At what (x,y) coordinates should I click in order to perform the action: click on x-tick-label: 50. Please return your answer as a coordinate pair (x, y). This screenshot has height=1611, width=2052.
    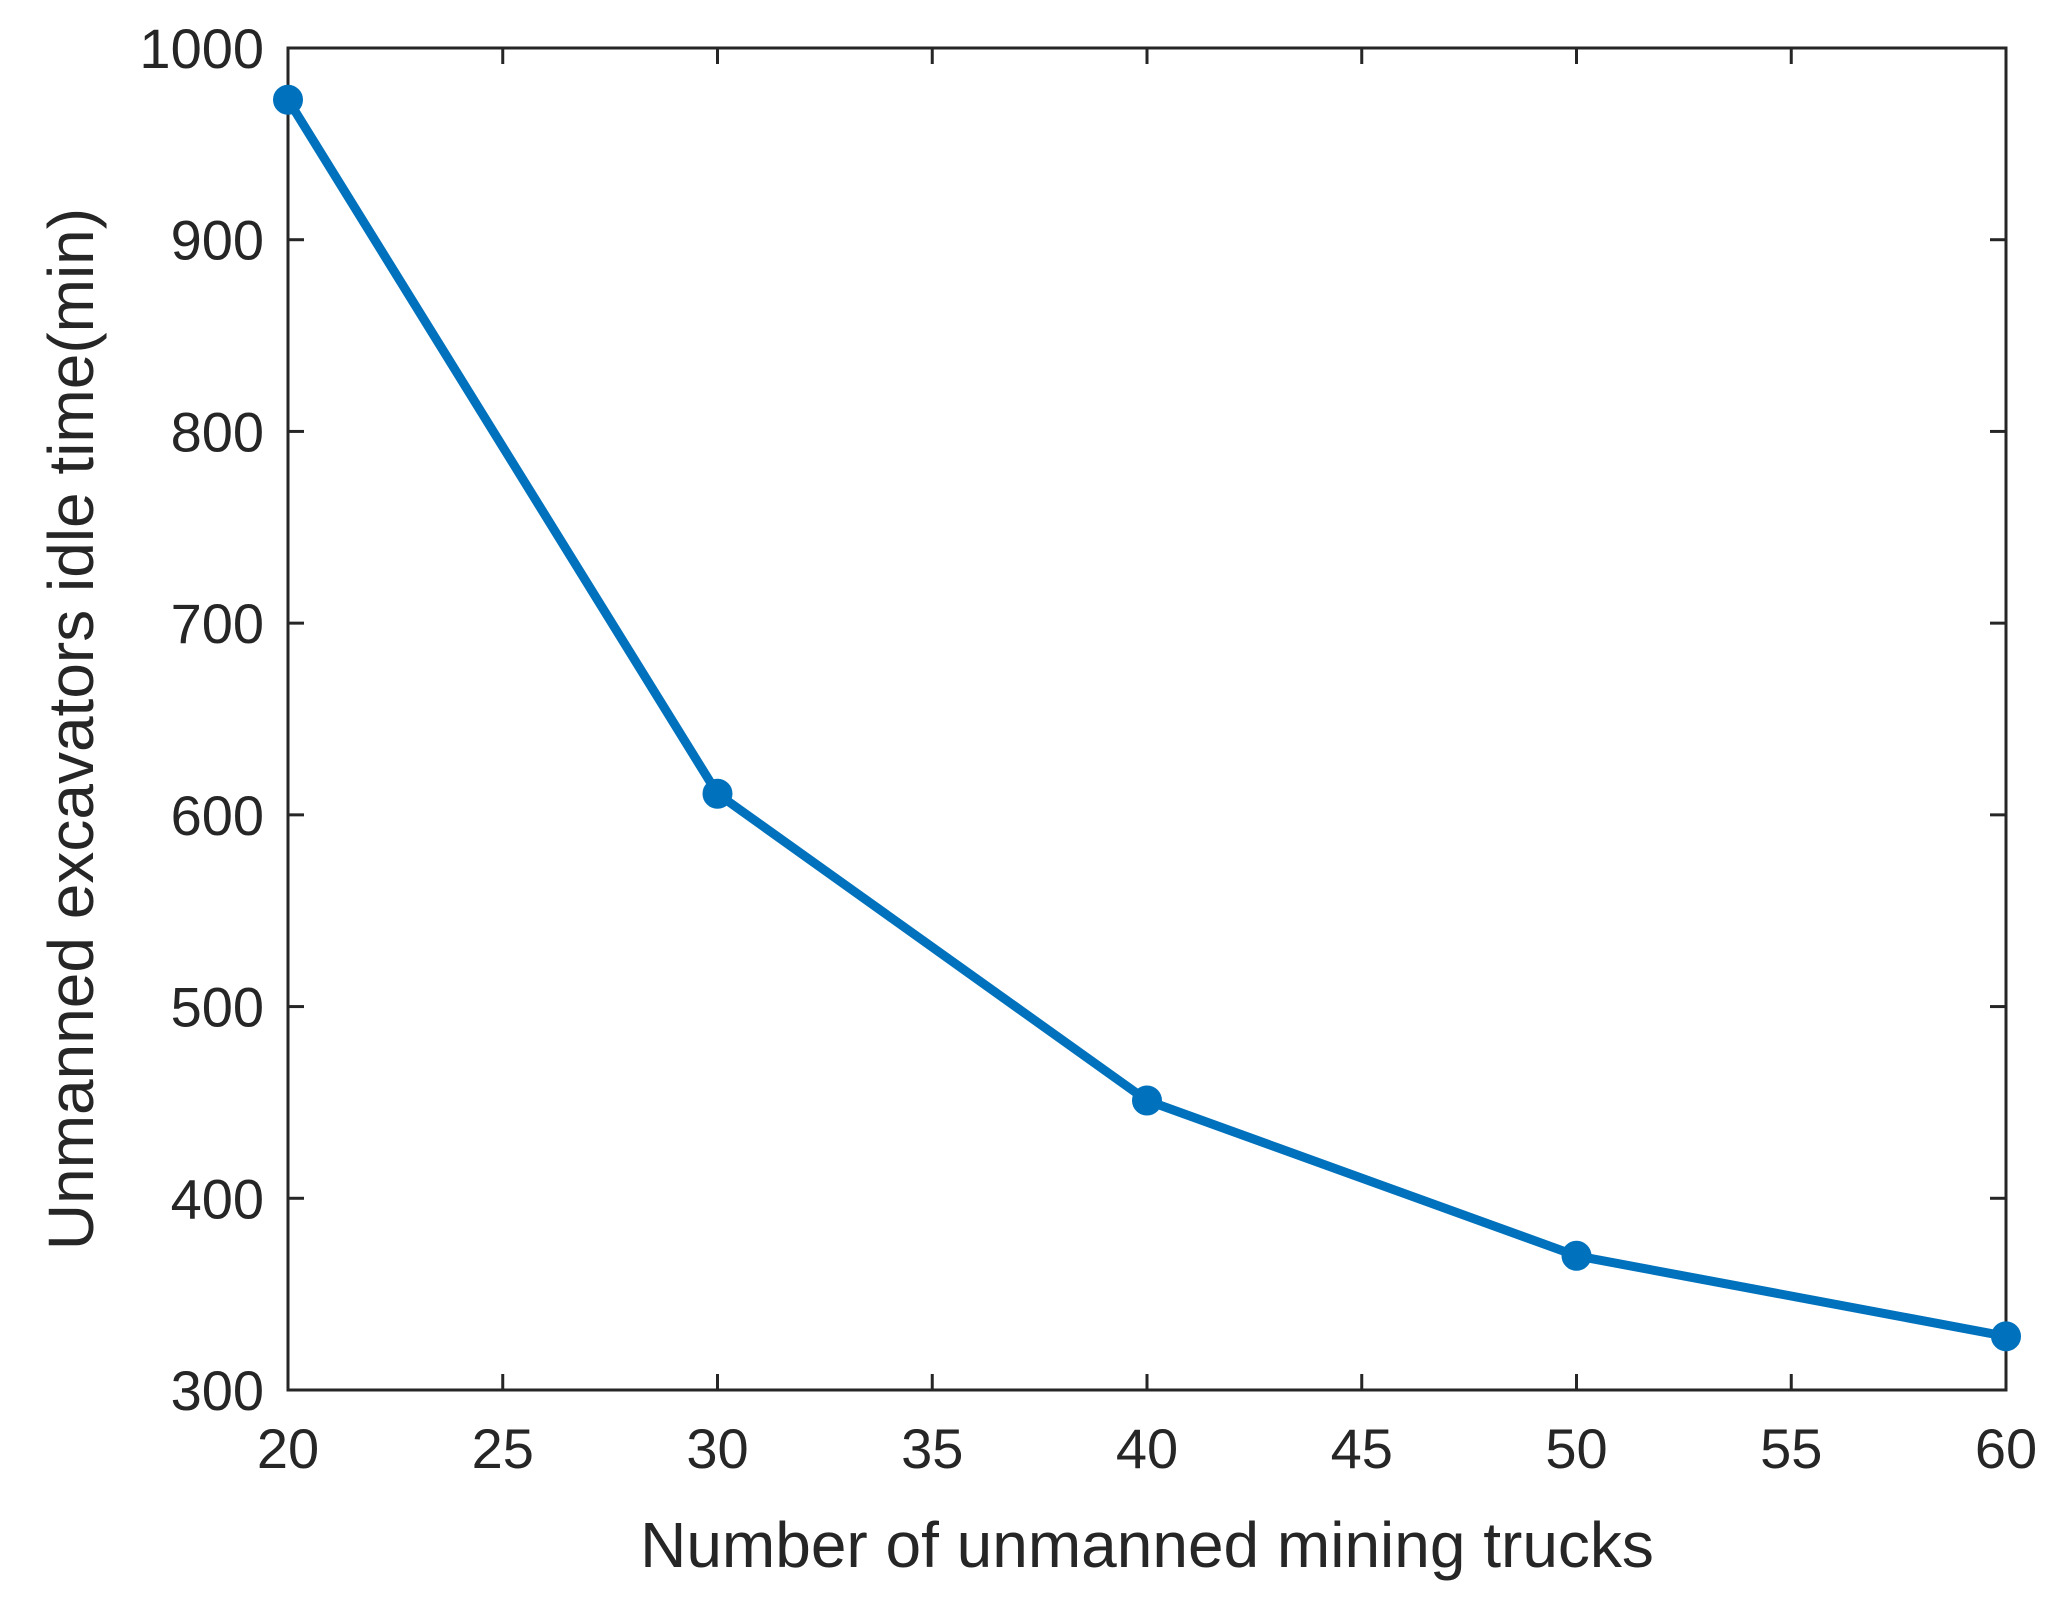
    Looking at the image, I should click on (1576, 1448).